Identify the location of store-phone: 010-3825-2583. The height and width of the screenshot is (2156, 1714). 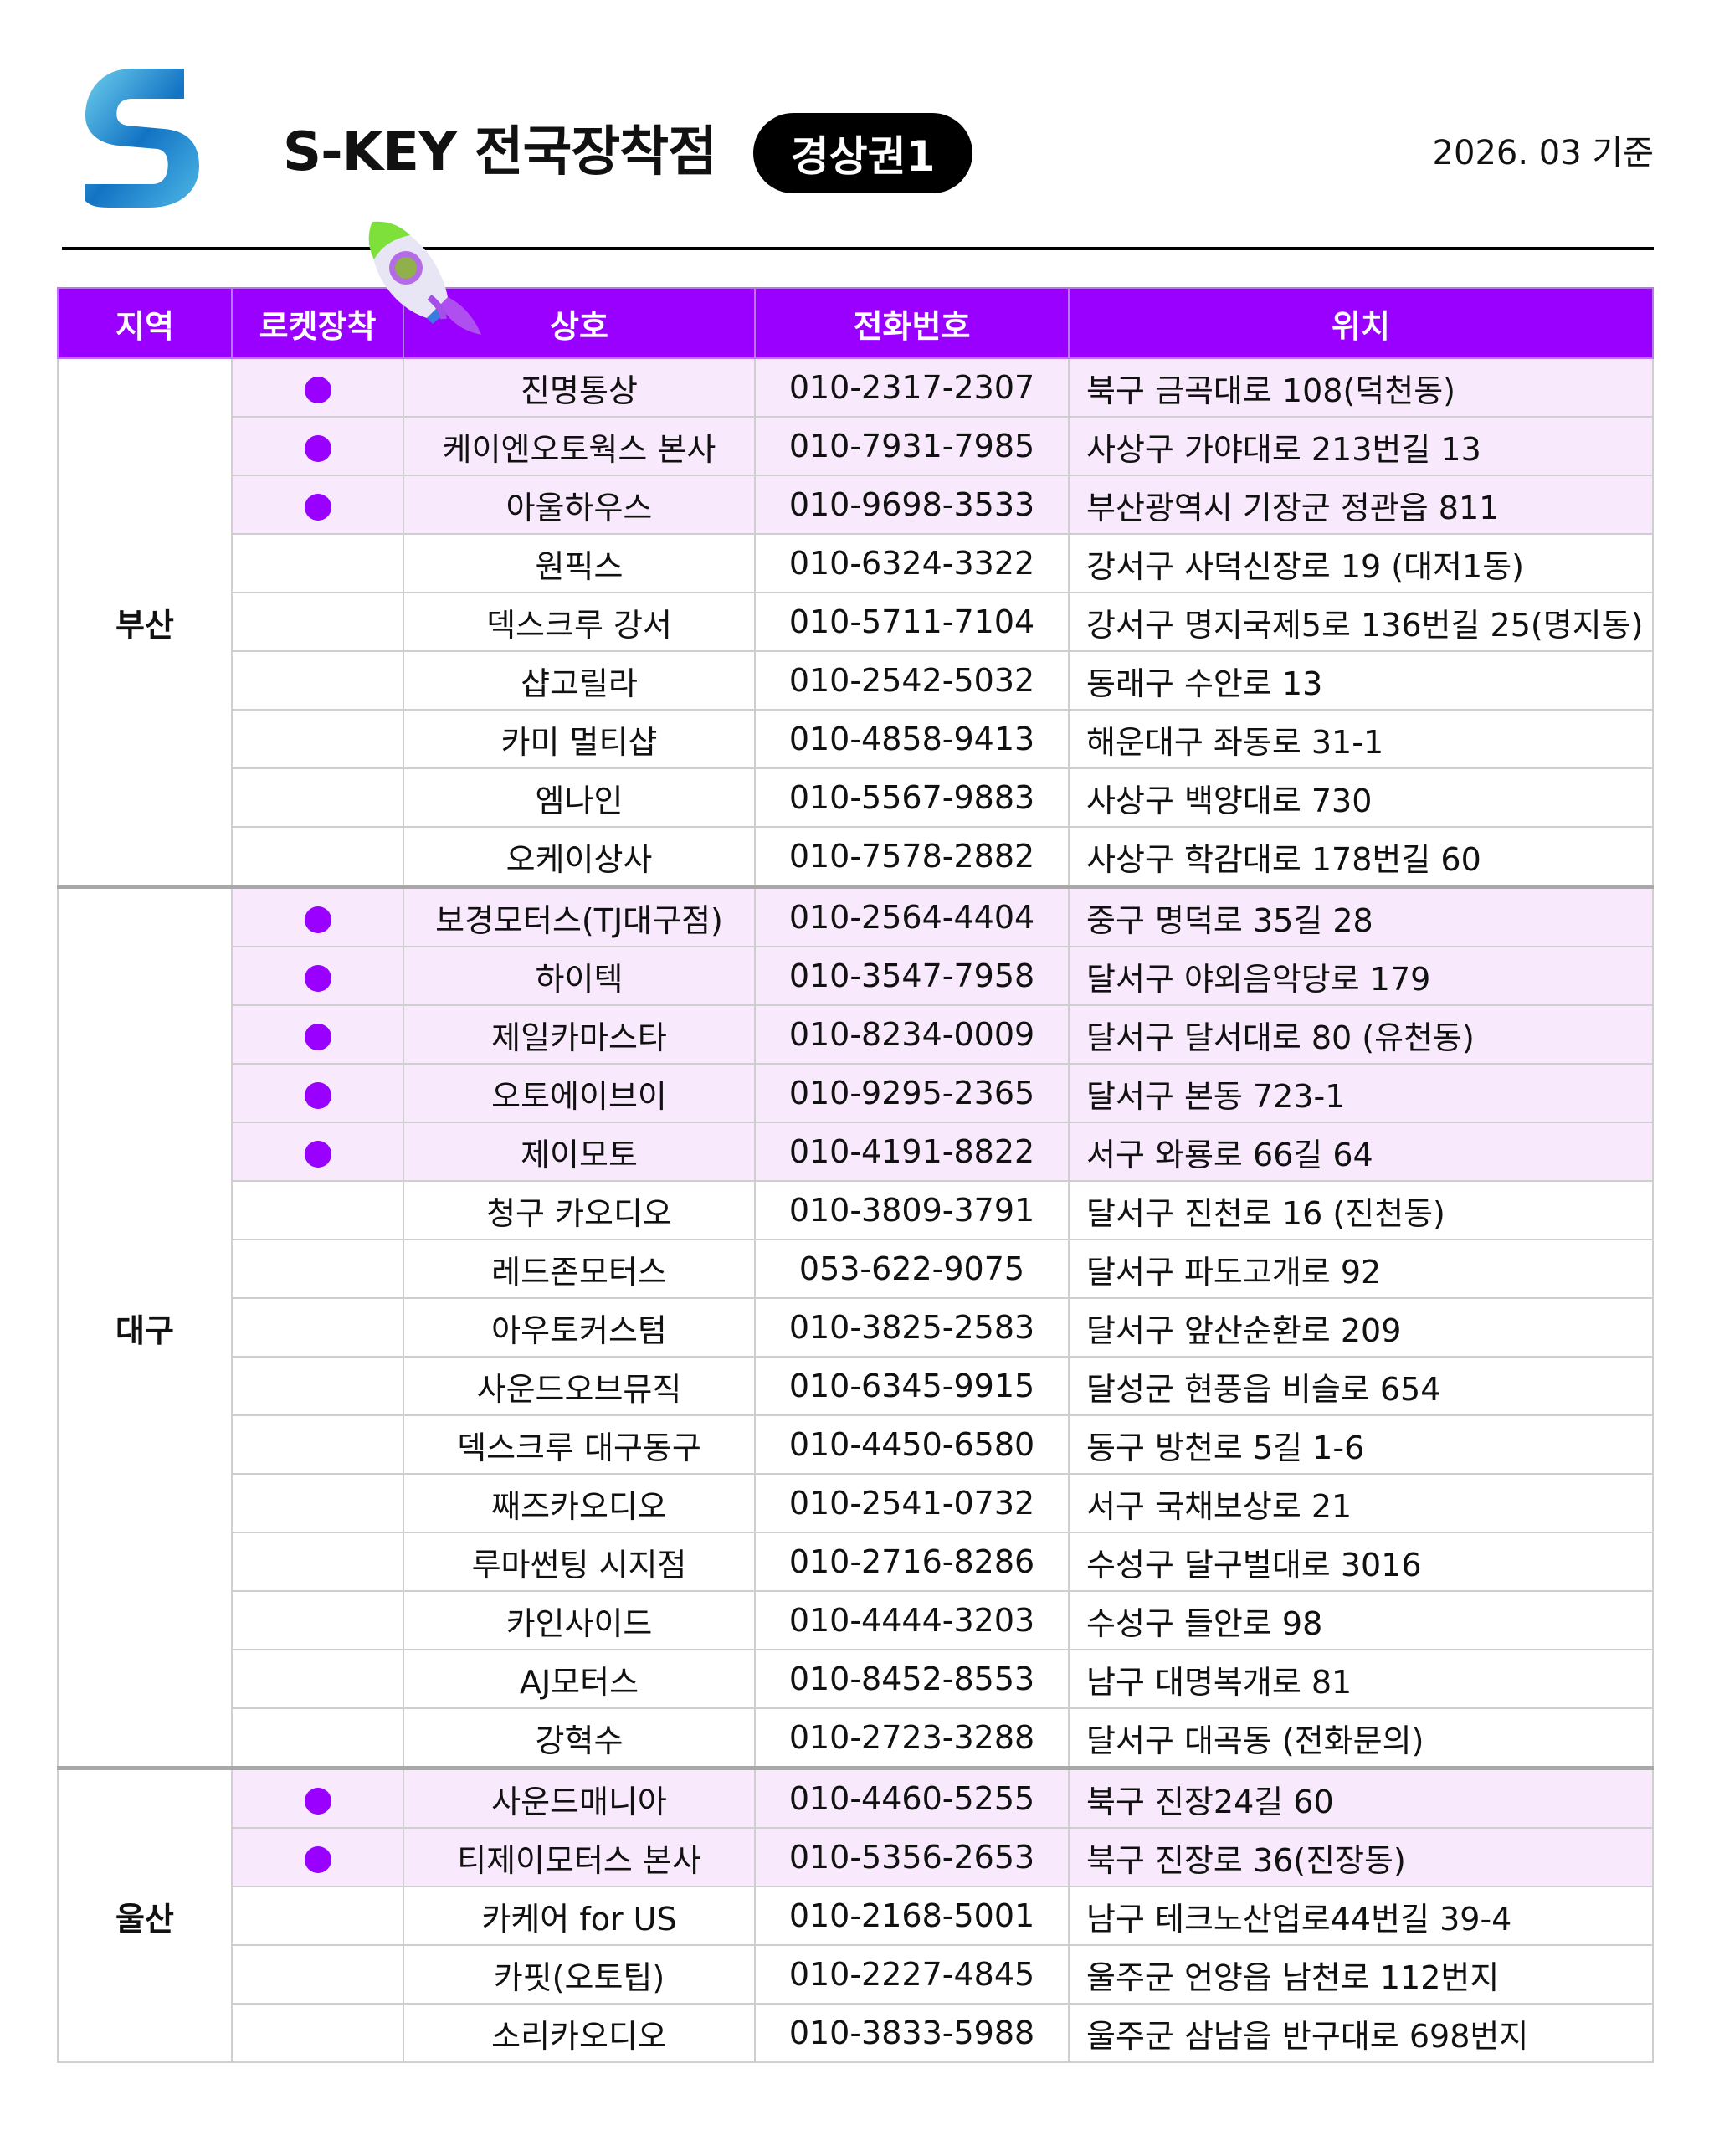
(912, 1327).